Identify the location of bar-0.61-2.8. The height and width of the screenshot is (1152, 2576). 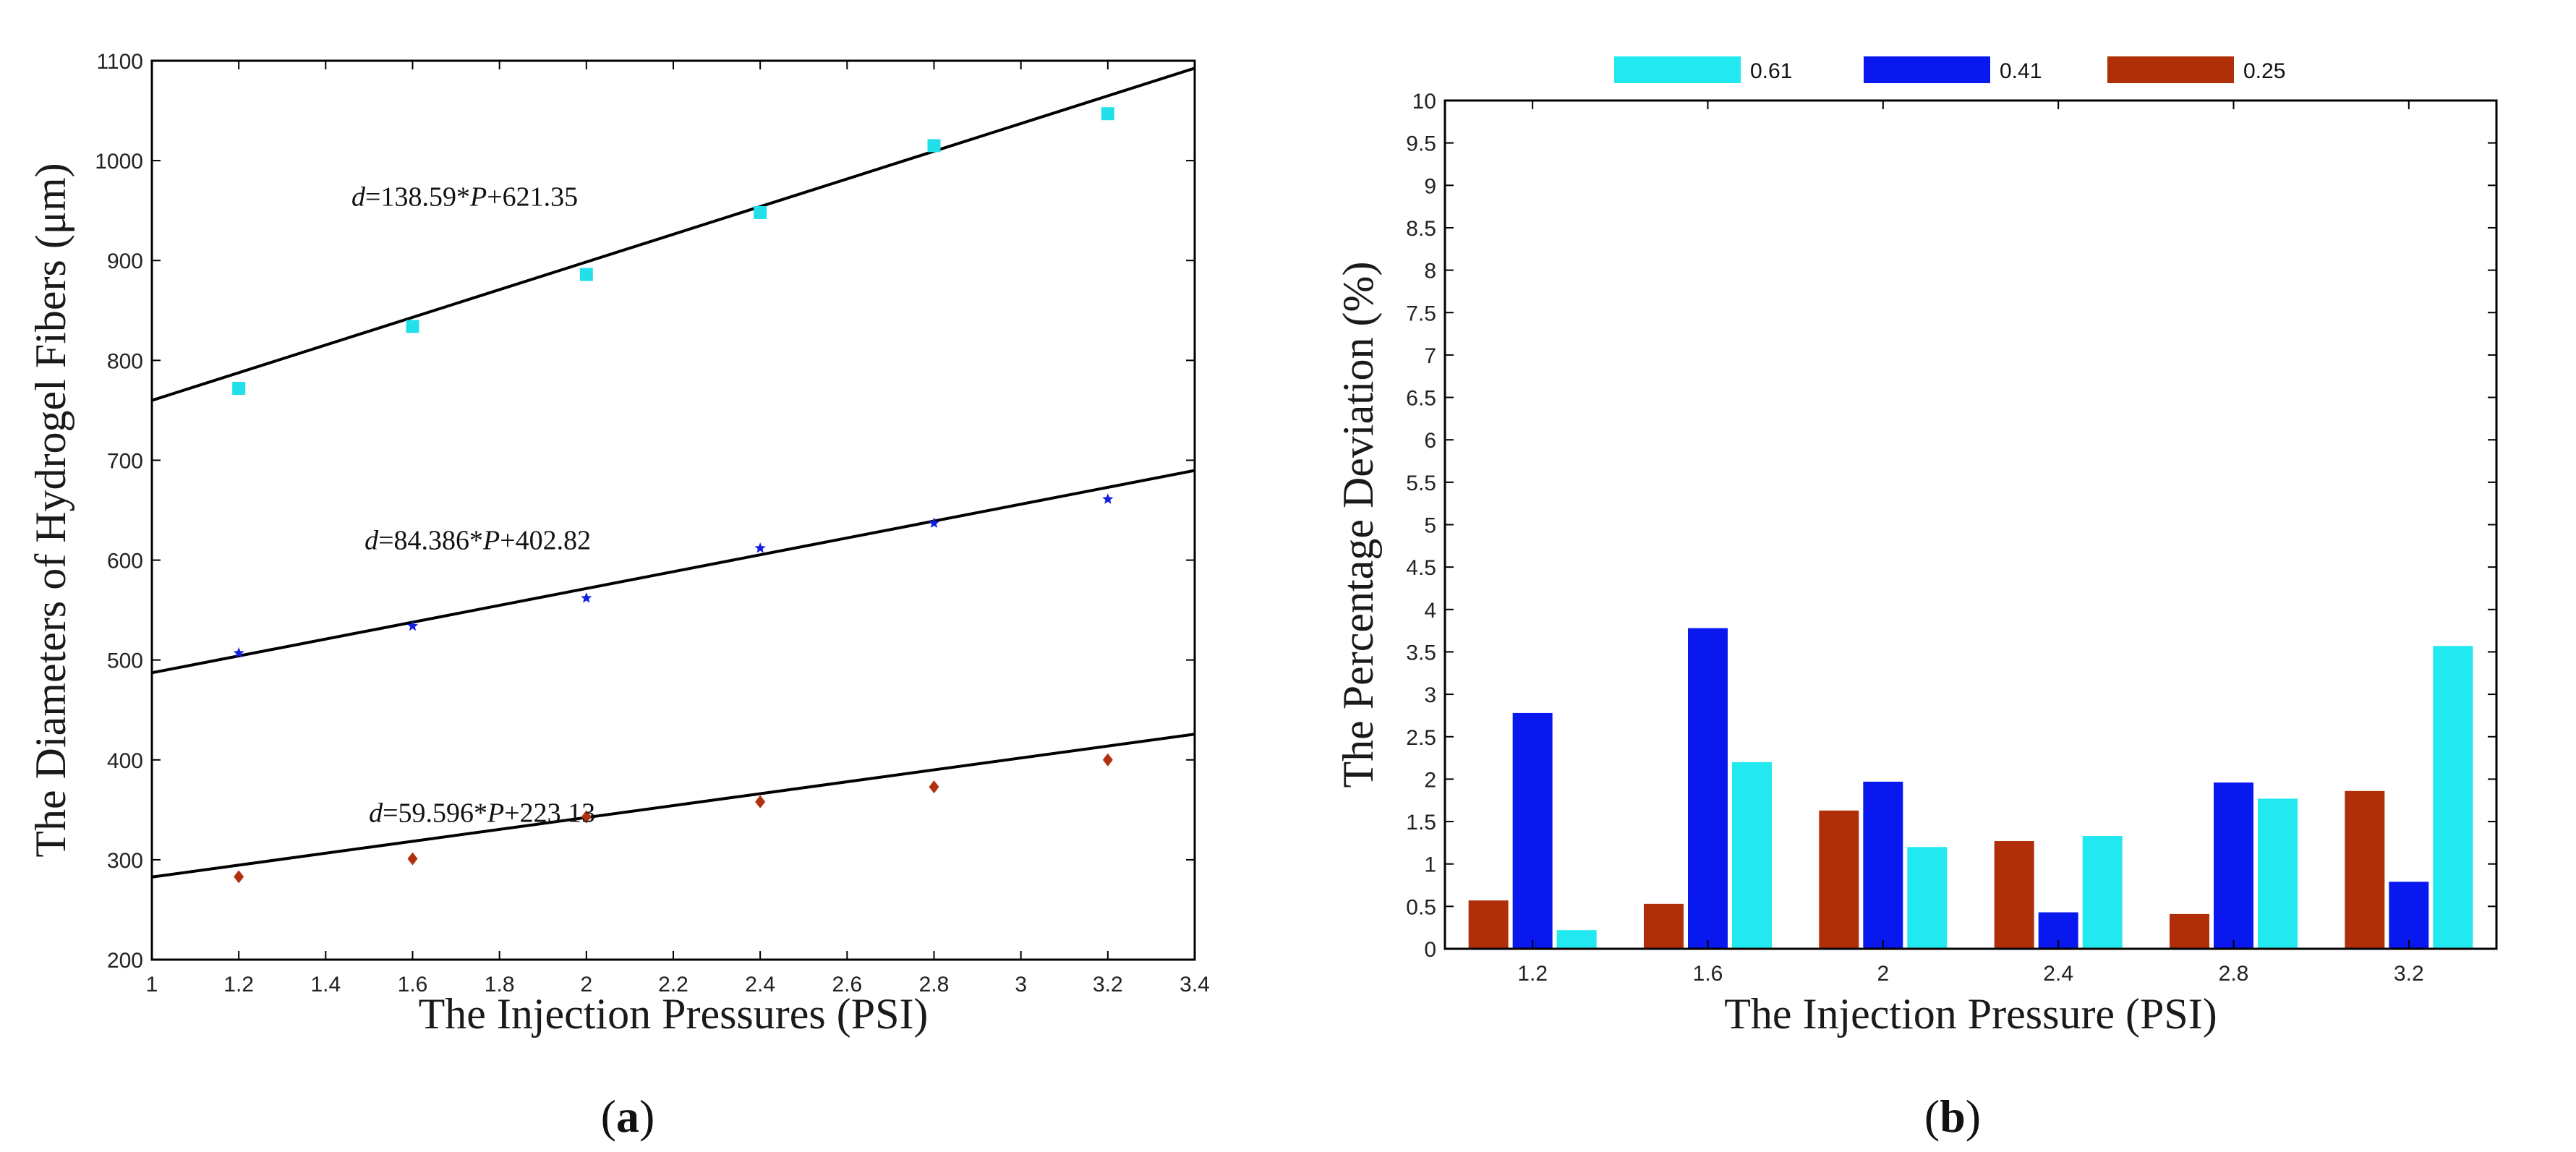
(2278, 873).